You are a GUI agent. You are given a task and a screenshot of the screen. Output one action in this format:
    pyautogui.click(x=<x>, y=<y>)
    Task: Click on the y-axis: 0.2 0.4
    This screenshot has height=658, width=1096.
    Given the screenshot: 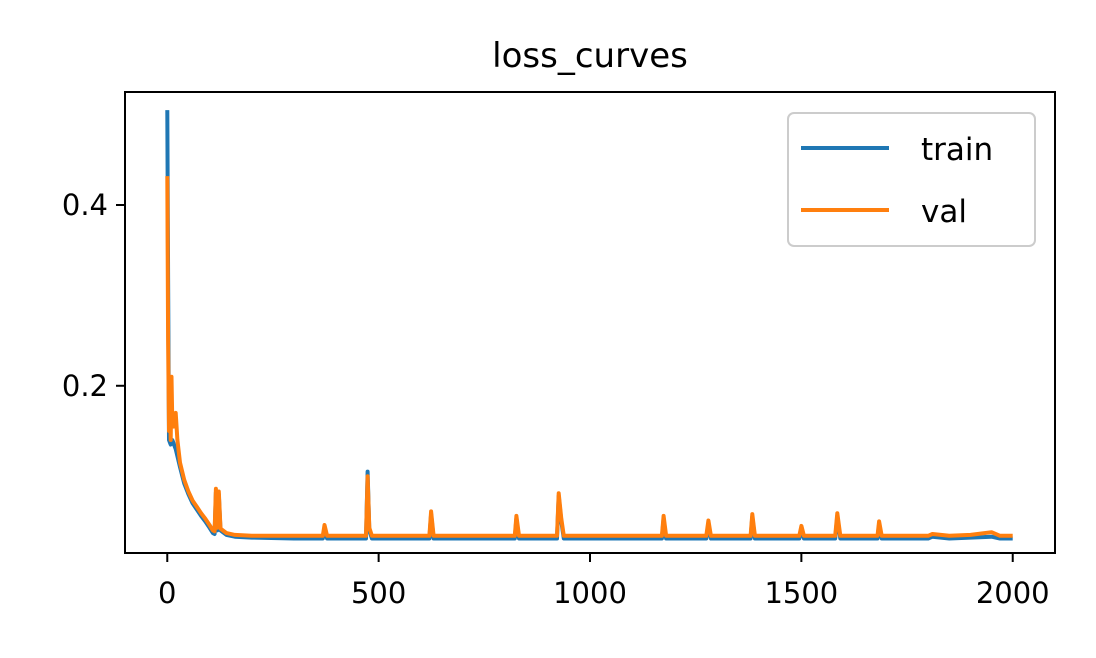 What is the action you would take?
    pyautogui.click(x=93, y=295)
    